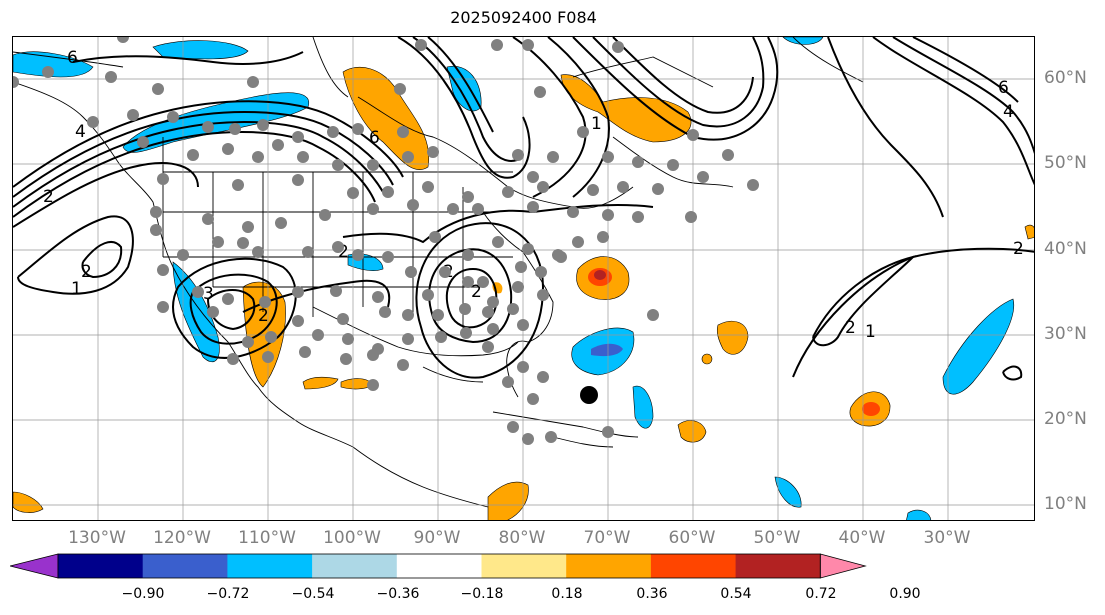  What do you see at coordinates (947, 538) in the screenshot?
I see `lon-label: 30°W` at bounding box center [947, 538].